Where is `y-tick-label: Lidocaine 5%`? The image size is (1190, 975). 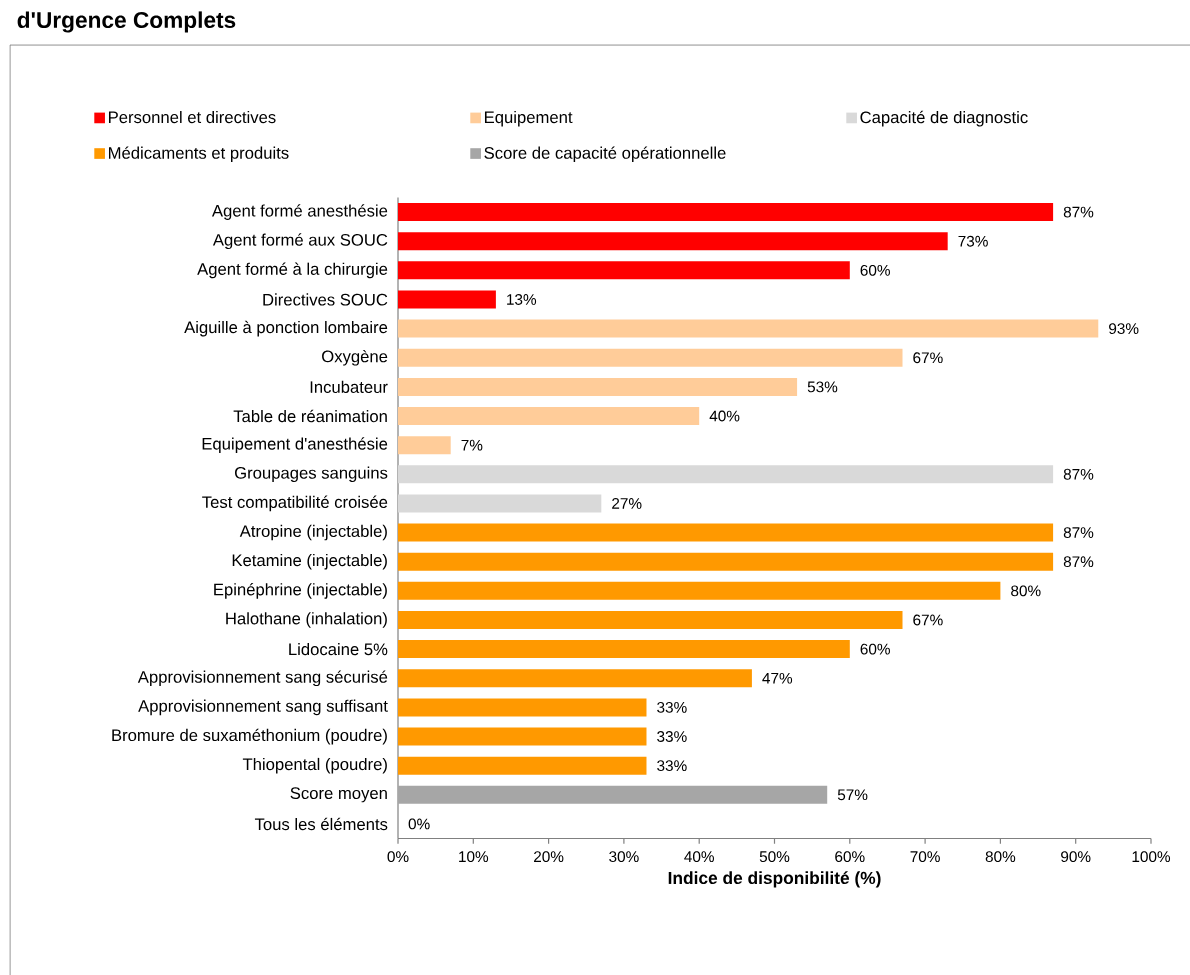 y-tick-label: Lidocaine 5% is located at coordinates (338, 649).